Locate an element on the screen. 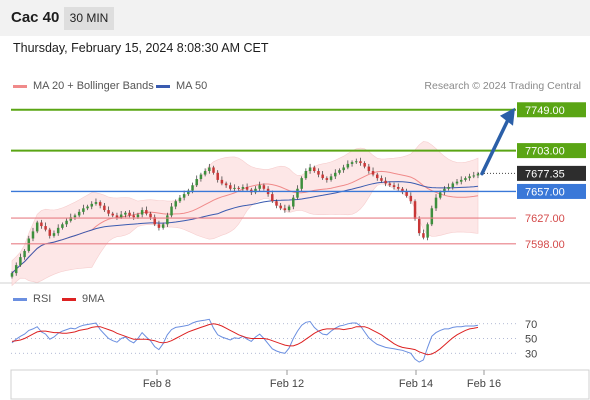 This screenshot has width=590, height=400. level-tag-bg-7749.00 is located at coordinates (551, 110).